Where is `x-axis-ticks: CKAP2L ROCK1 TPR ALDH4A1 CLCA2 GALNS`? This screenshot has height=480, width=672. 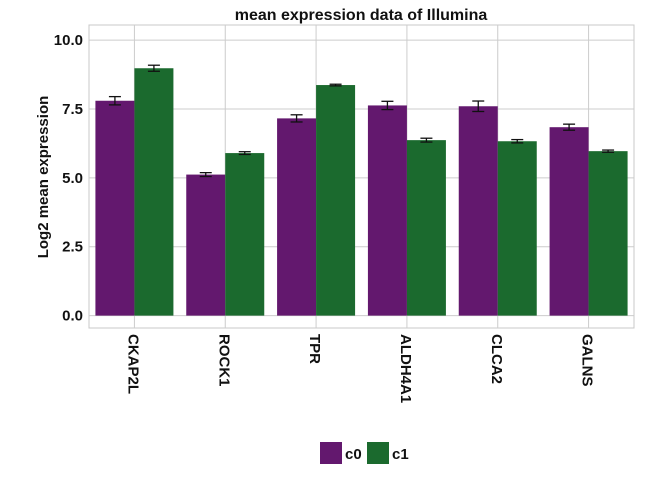 x-axis-ticks: CKAP2L ROCK1 TPR ALDH4A1 CLCA2 GALNS is located at coordinates (359, 368).